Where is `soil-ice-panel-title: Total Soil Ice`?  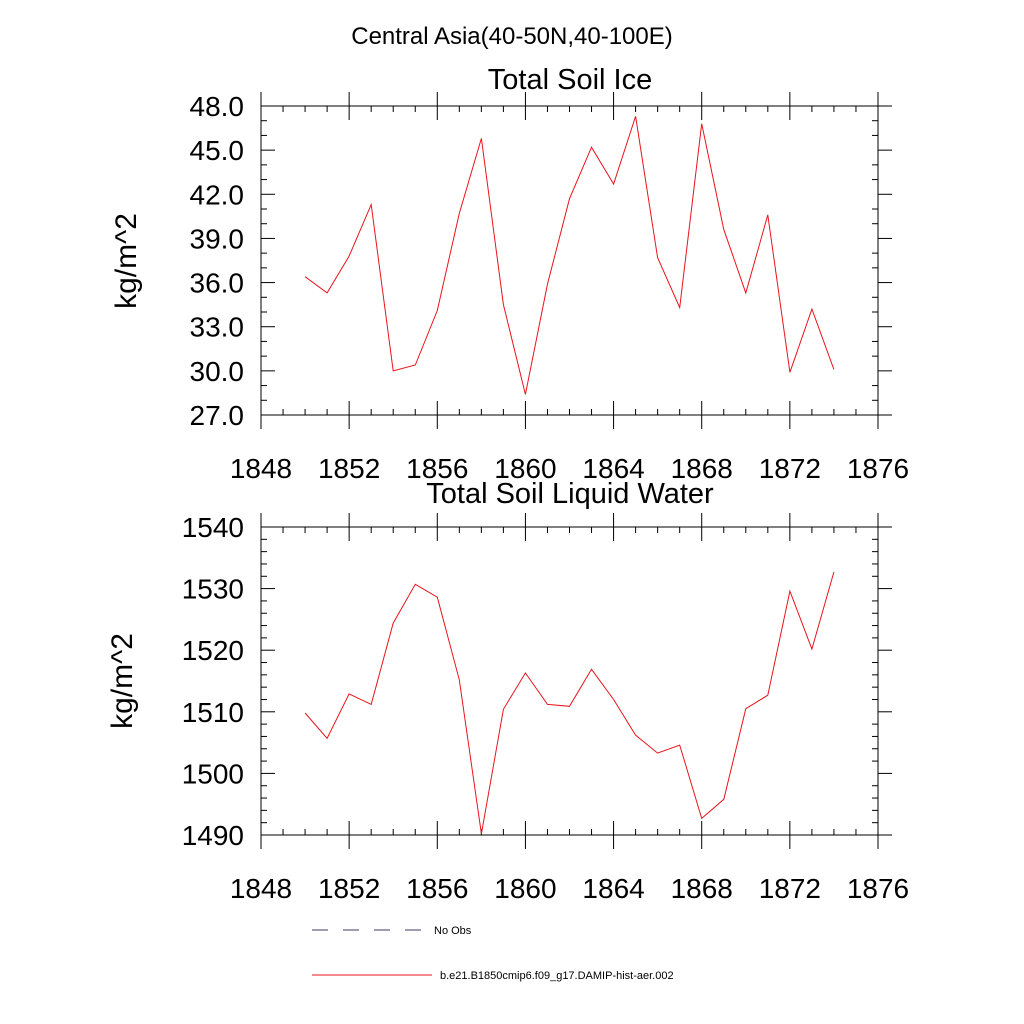 soil-ice-panel-title: Total Soil Ice is located at coordinates (570, 80).